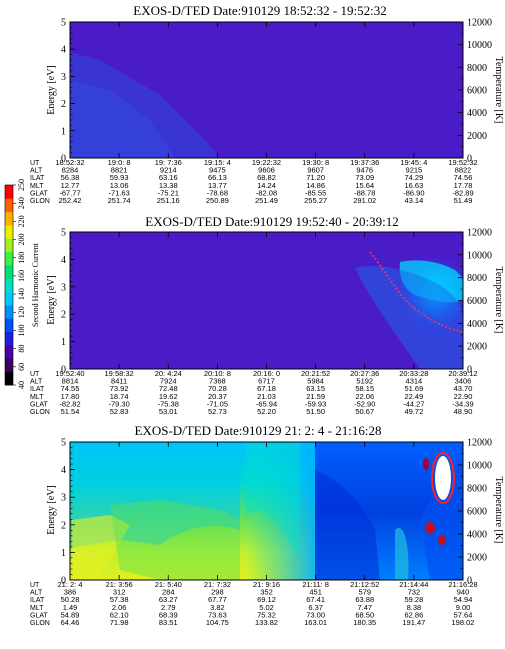 This screenshot has height=649, width=505. Describe the element at coordinates (315, 177) in the screenshot. I see `ephemeris-value: 71.20` at that location.